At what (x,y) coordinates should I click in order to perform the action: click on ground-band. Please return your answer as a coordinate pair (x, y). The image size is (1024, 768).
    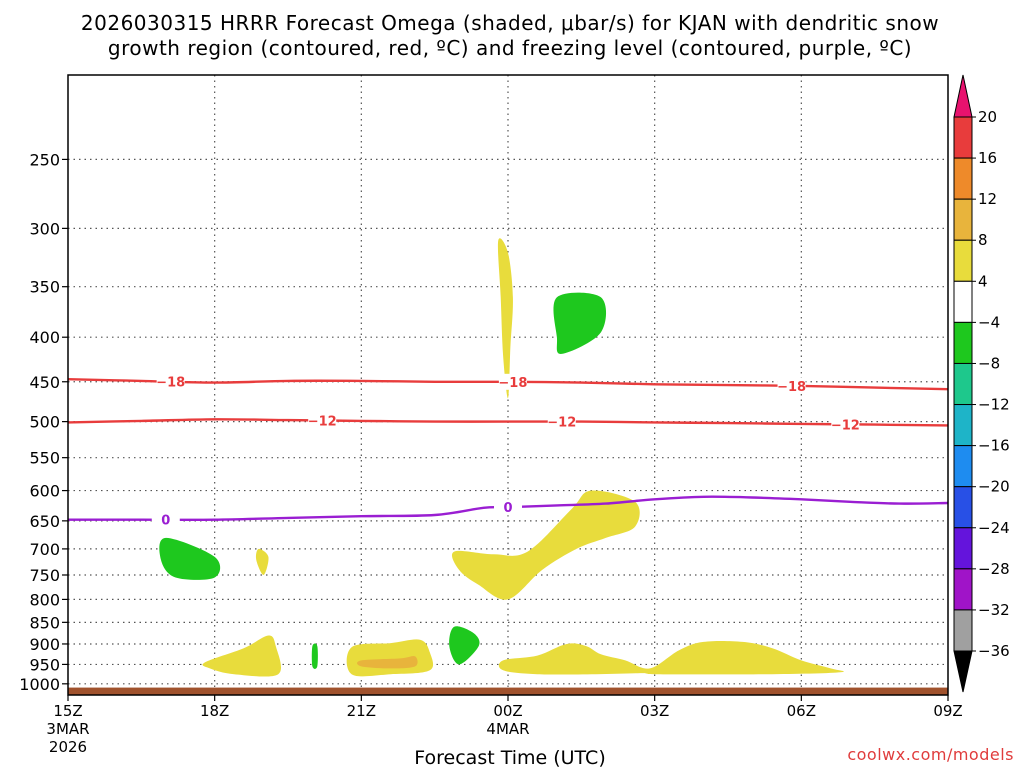
    Looking at the image, I should click on (508, 691).